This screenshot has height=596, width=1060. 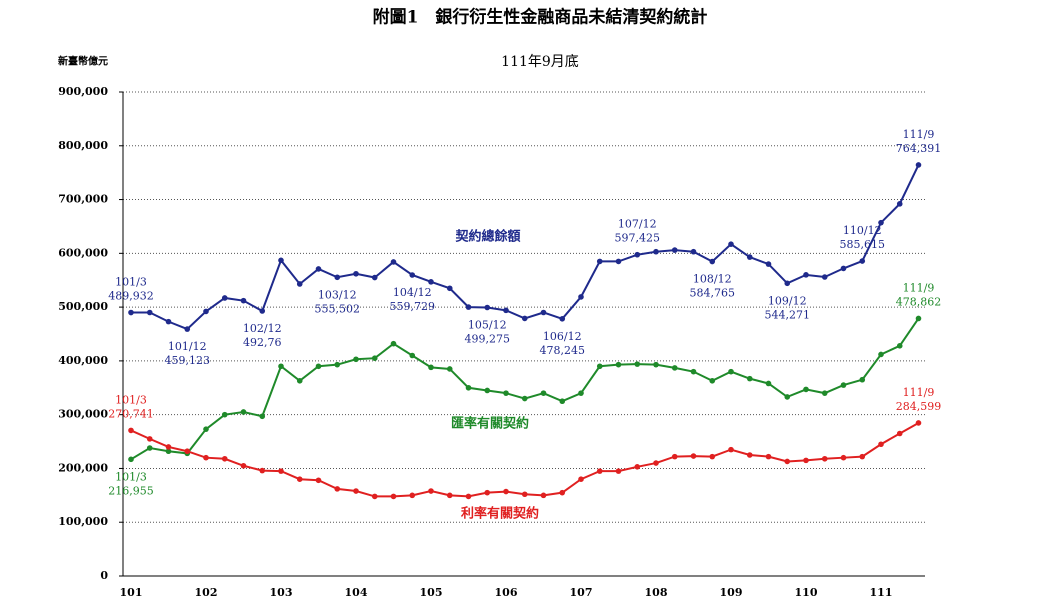 I want to click on point-label: 102/12, so click(x=262, y=328).